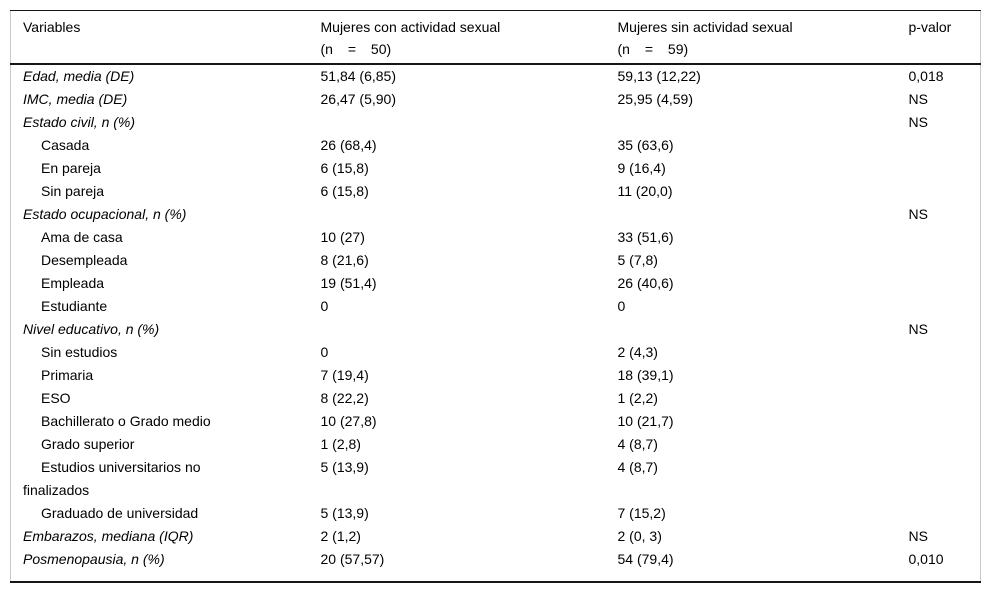  Describe the element at coordinates (358, 99) in the screenshot. I see `row-value-with-activity: 26,47 (5,90)` at that location.